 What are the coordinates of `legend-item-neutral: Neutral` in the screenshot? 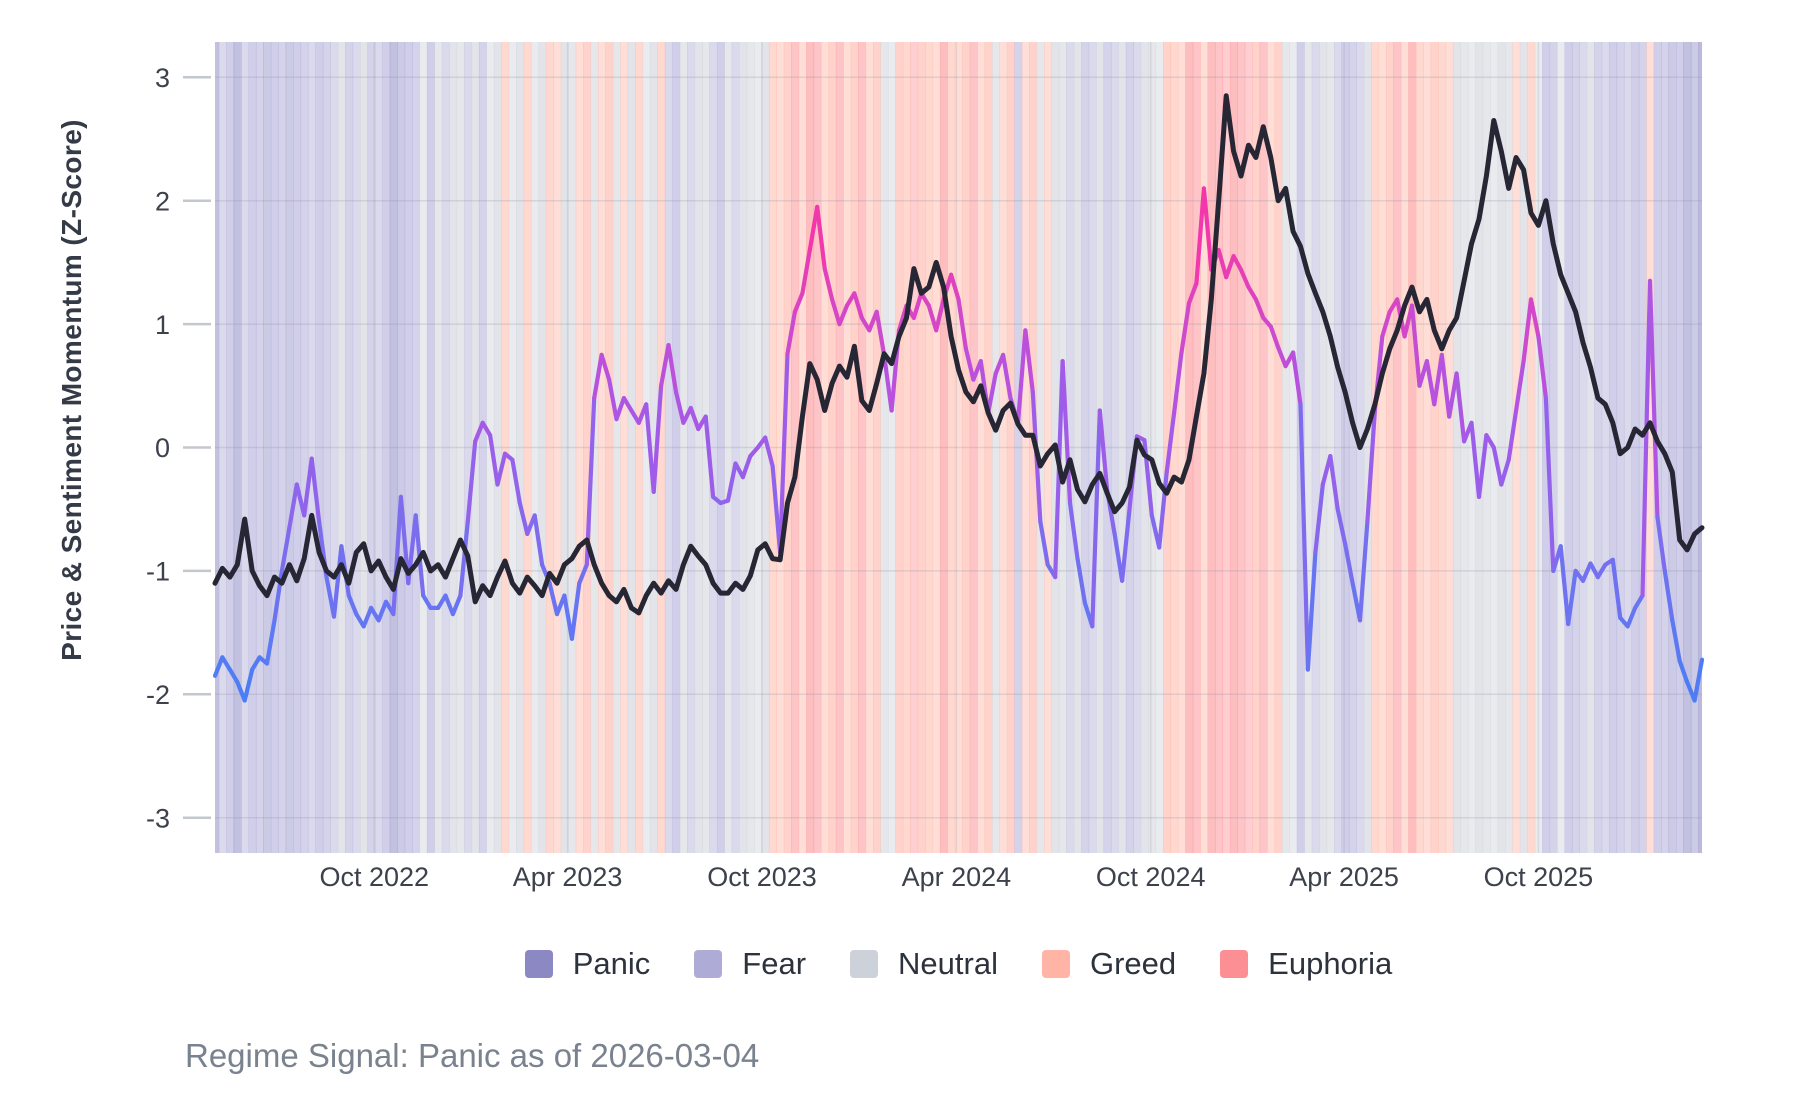 It's located at (924, 964).